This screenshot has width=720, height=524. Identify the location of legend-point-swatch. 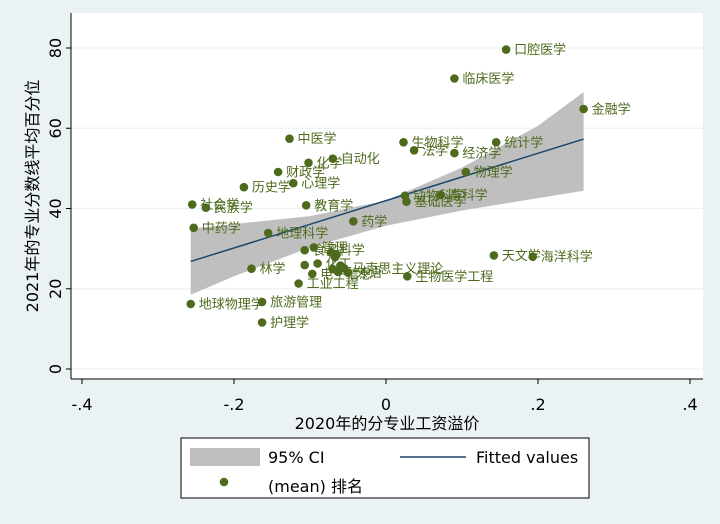
(224, 482).